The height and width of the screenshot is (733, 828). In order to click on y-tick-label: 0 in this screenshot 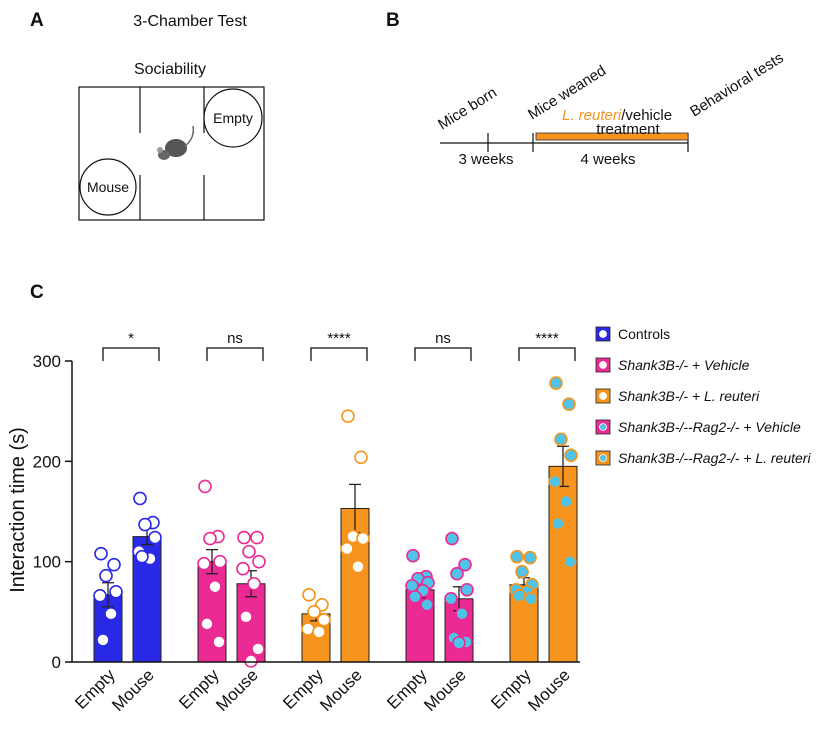, I will do `click(56, 662)`.